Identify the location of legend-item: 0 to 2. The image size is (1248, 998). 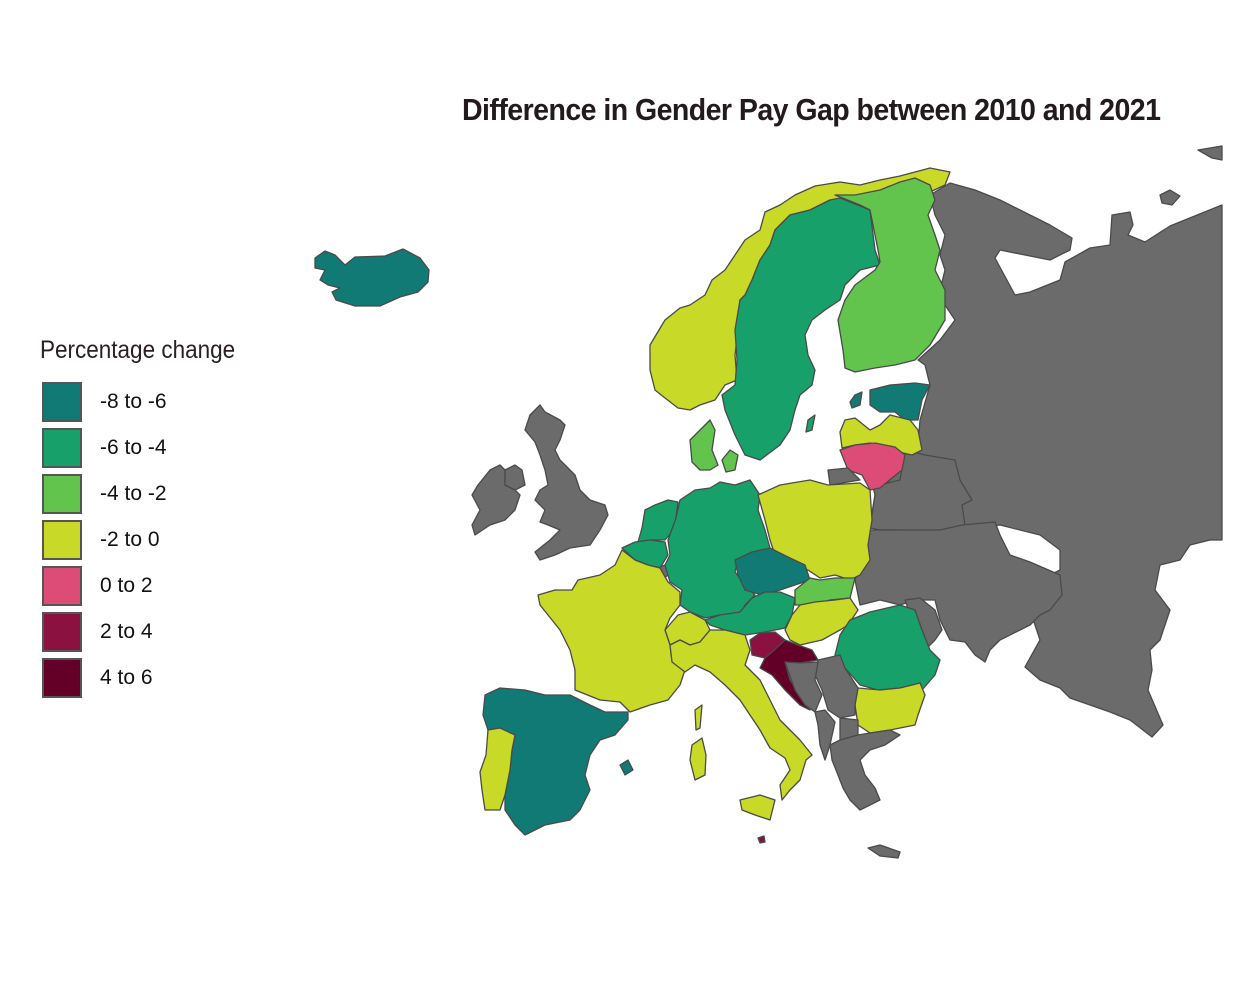
(148, 586).